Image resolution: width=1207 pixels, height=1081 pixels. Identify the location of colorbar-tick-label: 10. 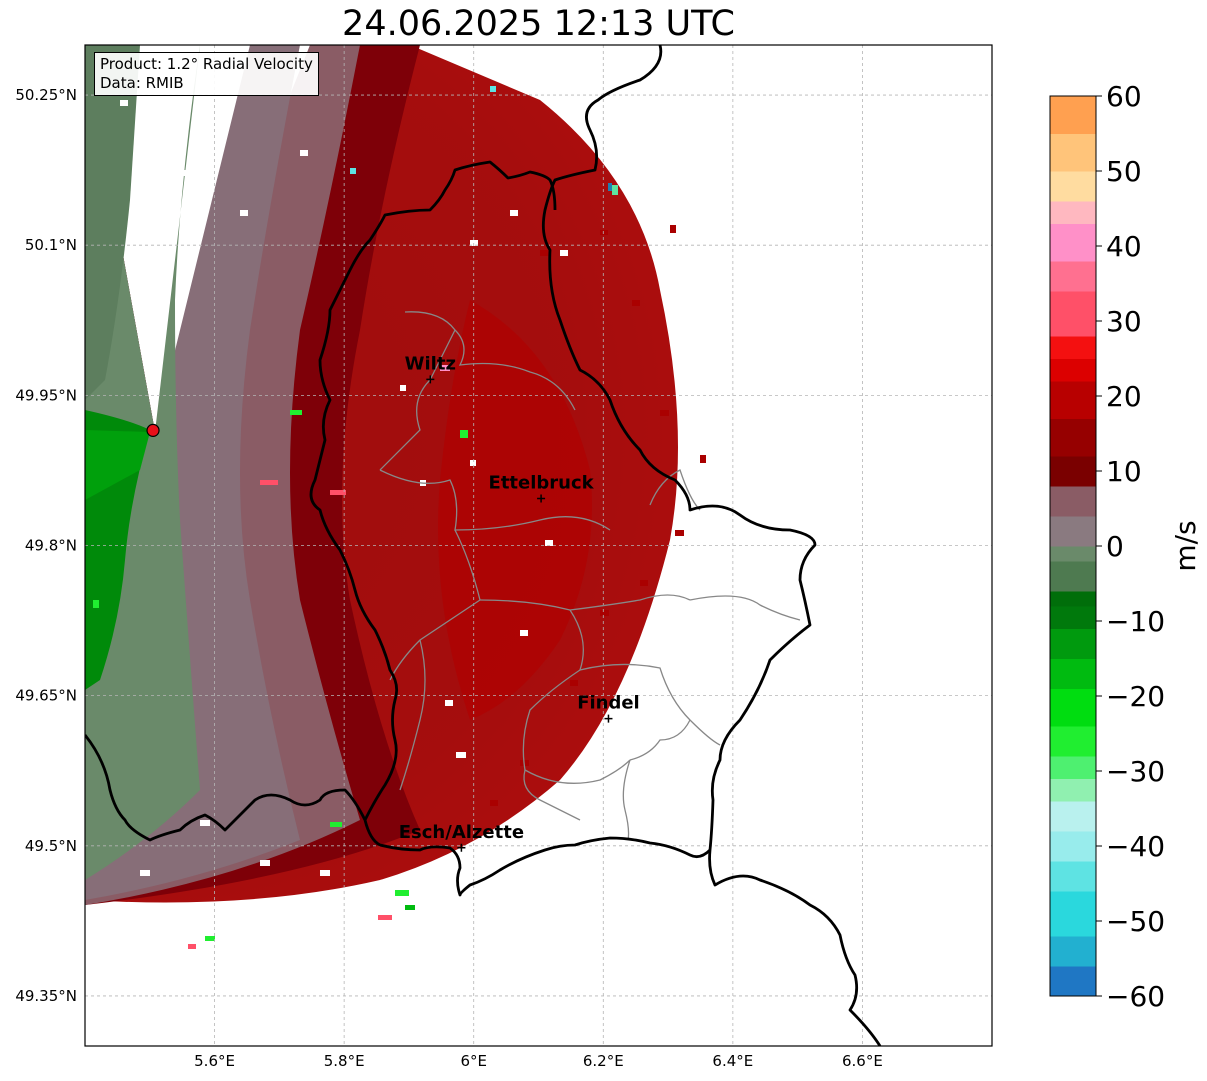
(1124, 471).